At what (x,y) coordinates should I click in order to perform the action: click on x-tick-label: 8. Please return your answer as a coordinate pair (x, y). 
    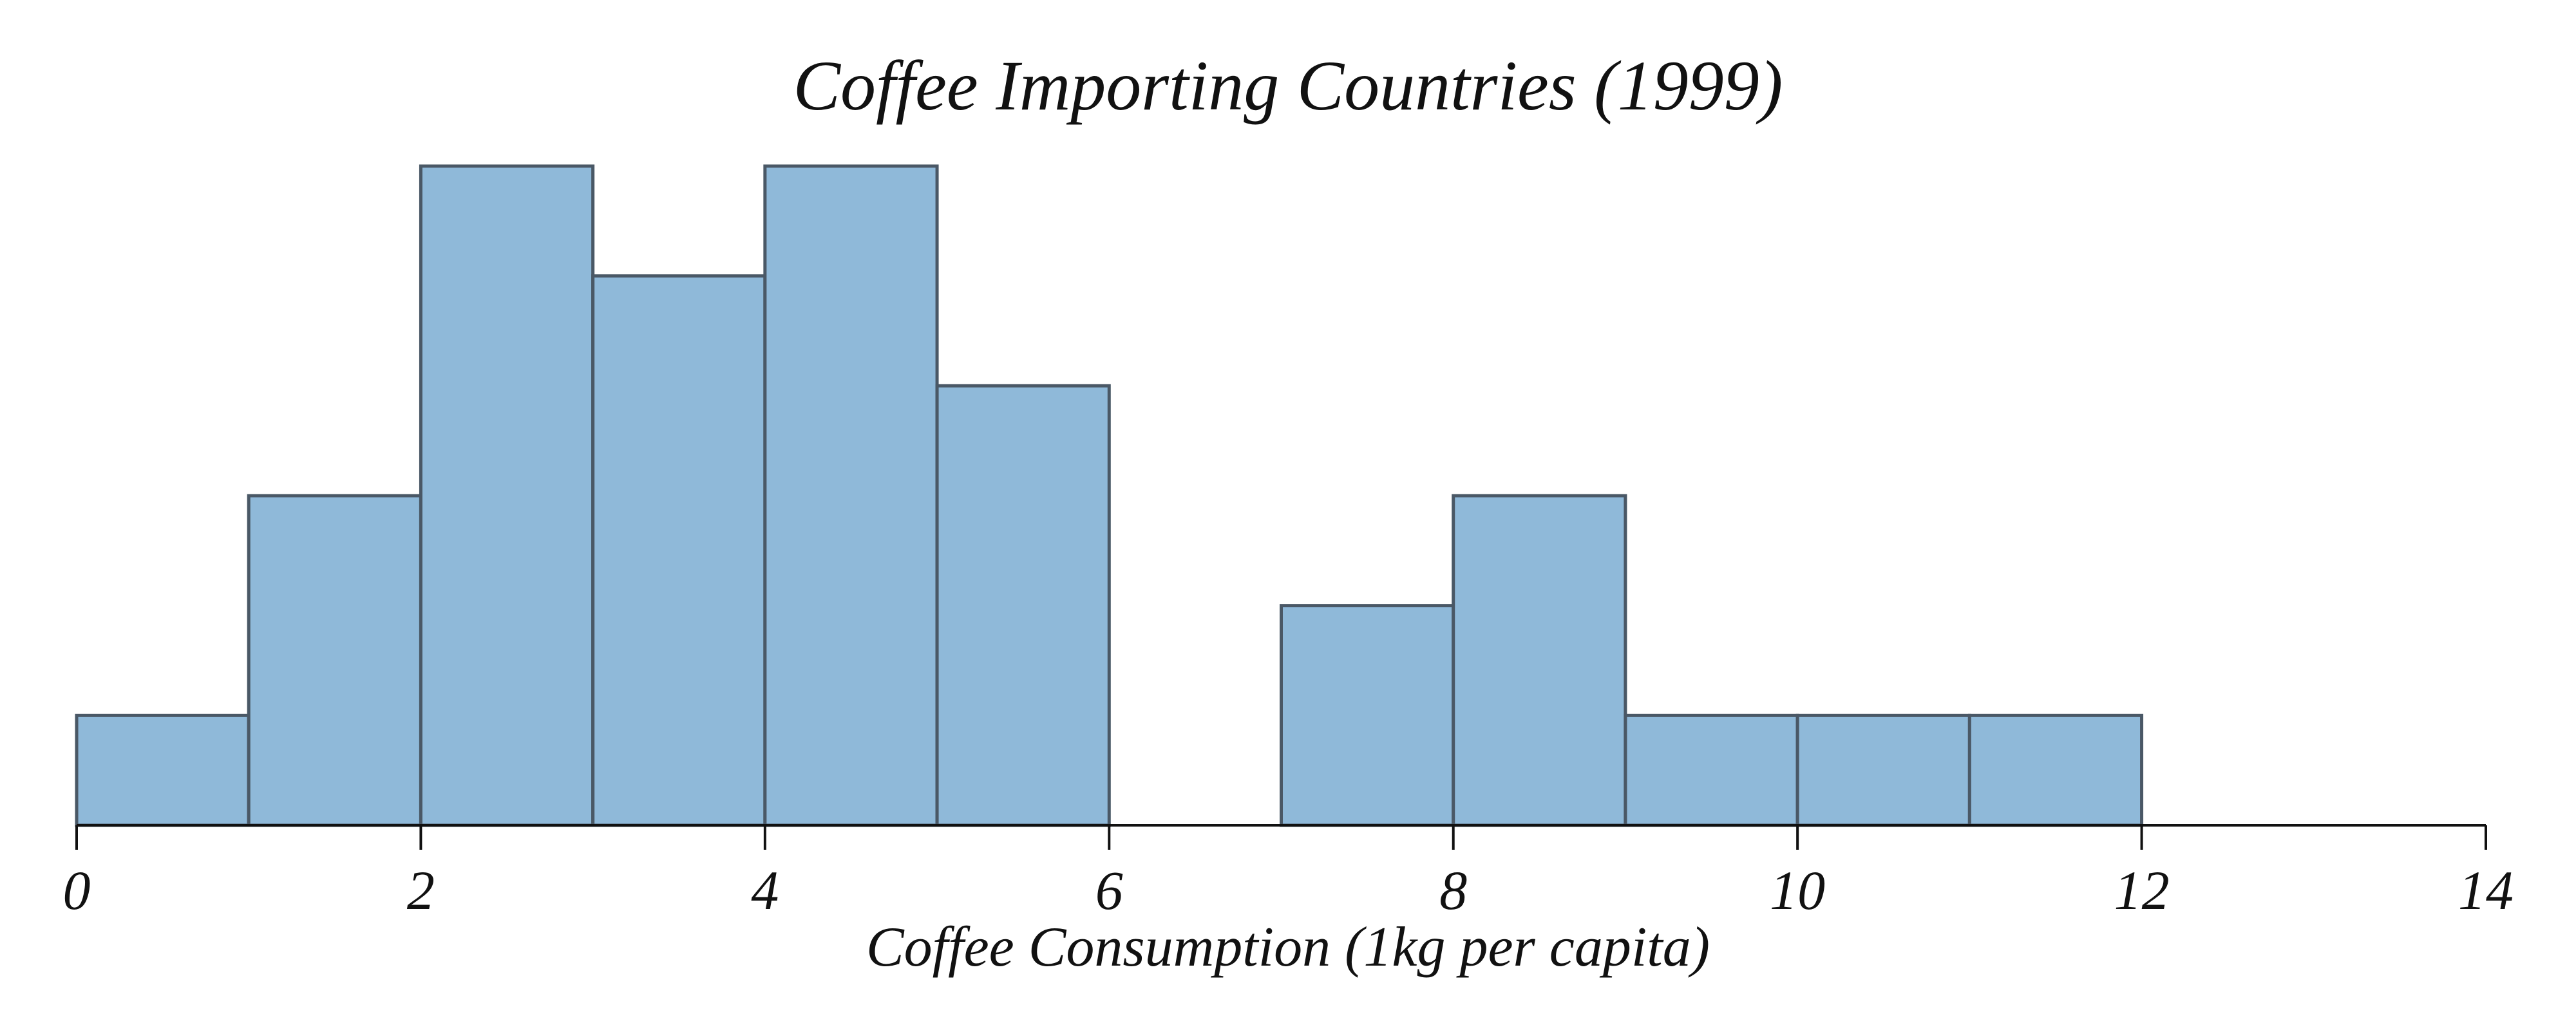
    Looking at the image, I should click on (1453, 890).